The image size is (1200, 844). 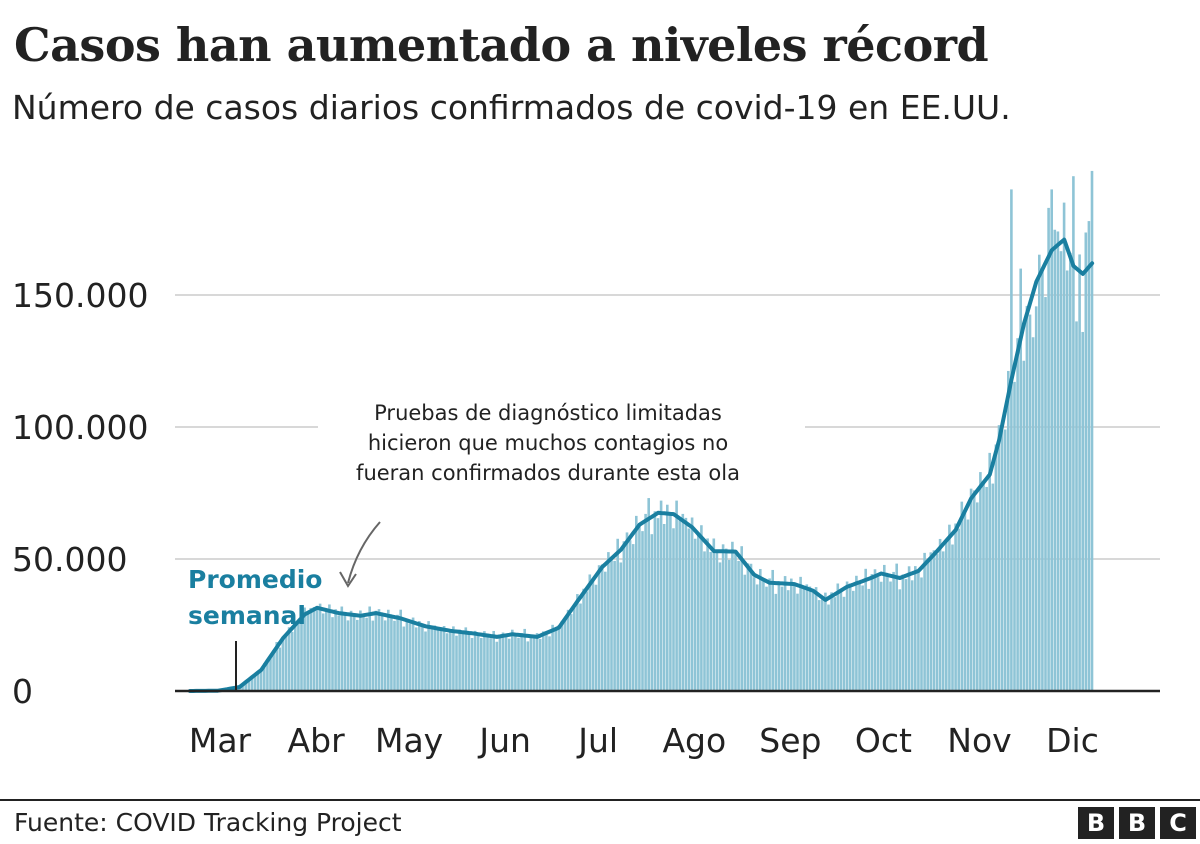 What do you see at coordinates (1072, 740) in the screenshot?
I see `x-tick-label: Dic` at bounding box center [1072, 740].